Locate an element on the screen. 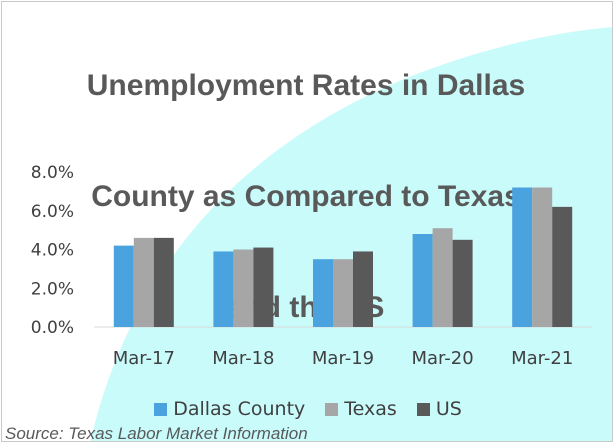 The width and height of the screenshot is (616, 445). y-tick-label: 8.0% is located at coordinates (52, 173).